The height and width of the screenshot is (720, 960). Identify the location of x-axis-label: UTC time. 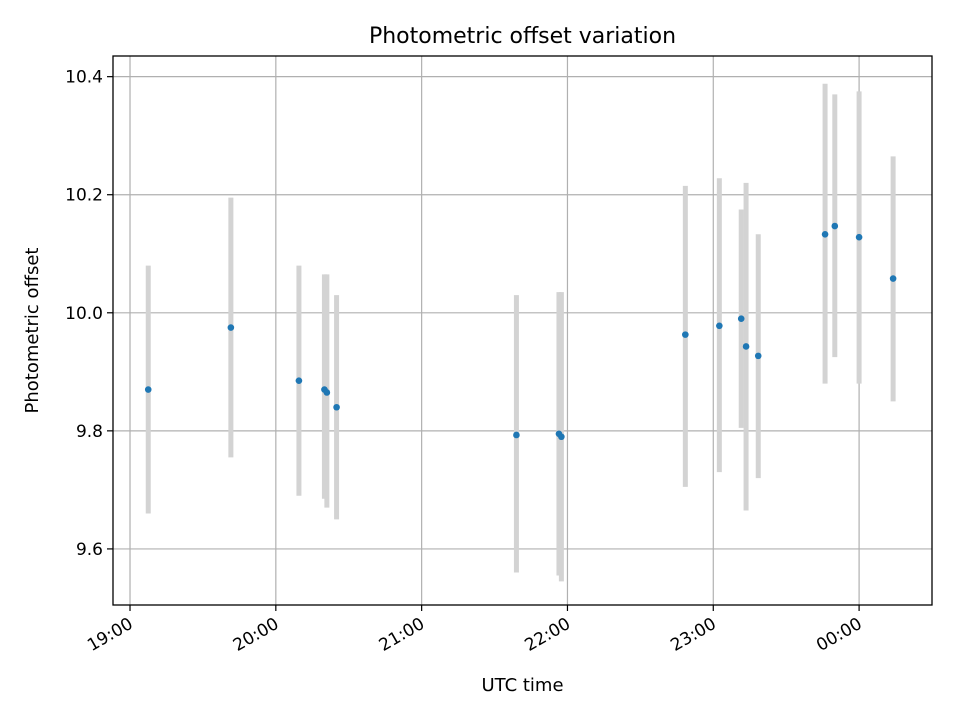
(522, 685).